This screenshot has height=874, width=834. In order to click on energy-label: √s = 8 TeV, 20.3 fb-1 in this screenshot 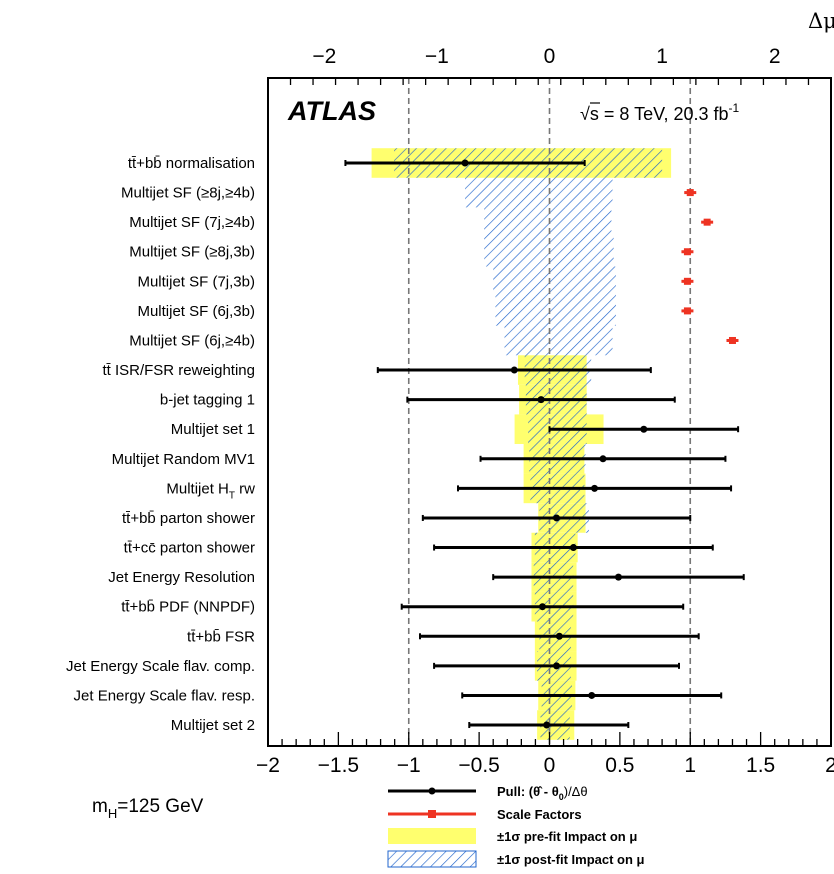, I will do `click(659, 112)`.